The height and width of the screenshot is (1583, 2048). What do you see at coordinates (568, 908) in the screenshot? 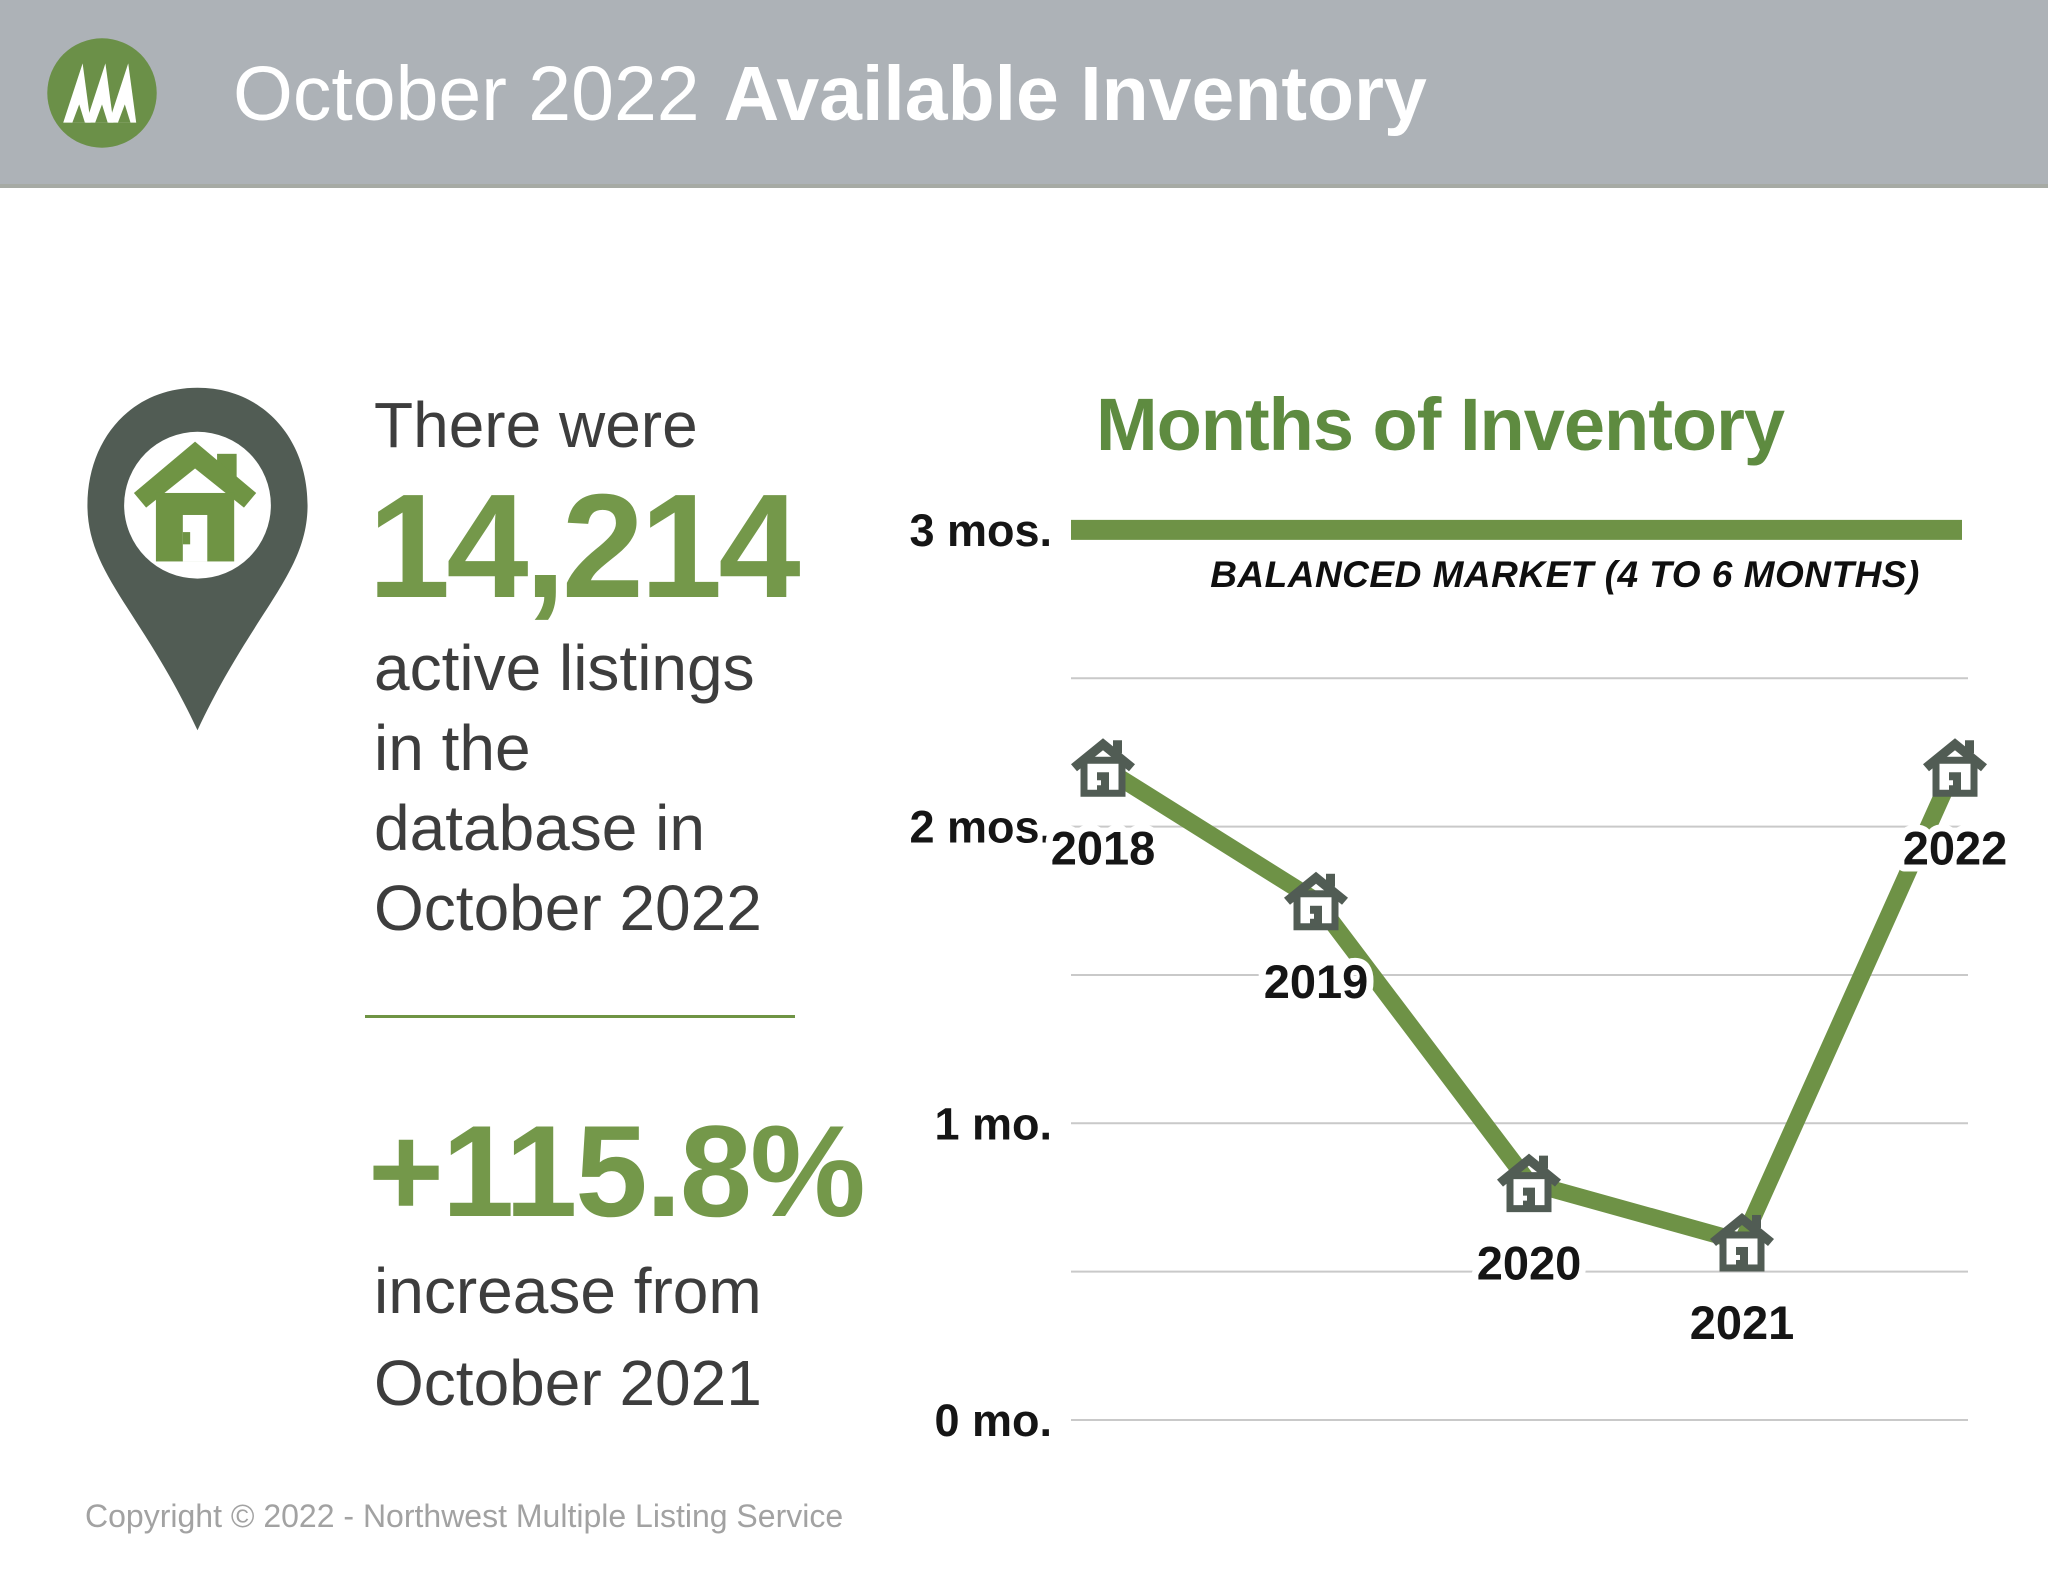
I see `caption-line: October 2022` at bounding box center [568, 908].